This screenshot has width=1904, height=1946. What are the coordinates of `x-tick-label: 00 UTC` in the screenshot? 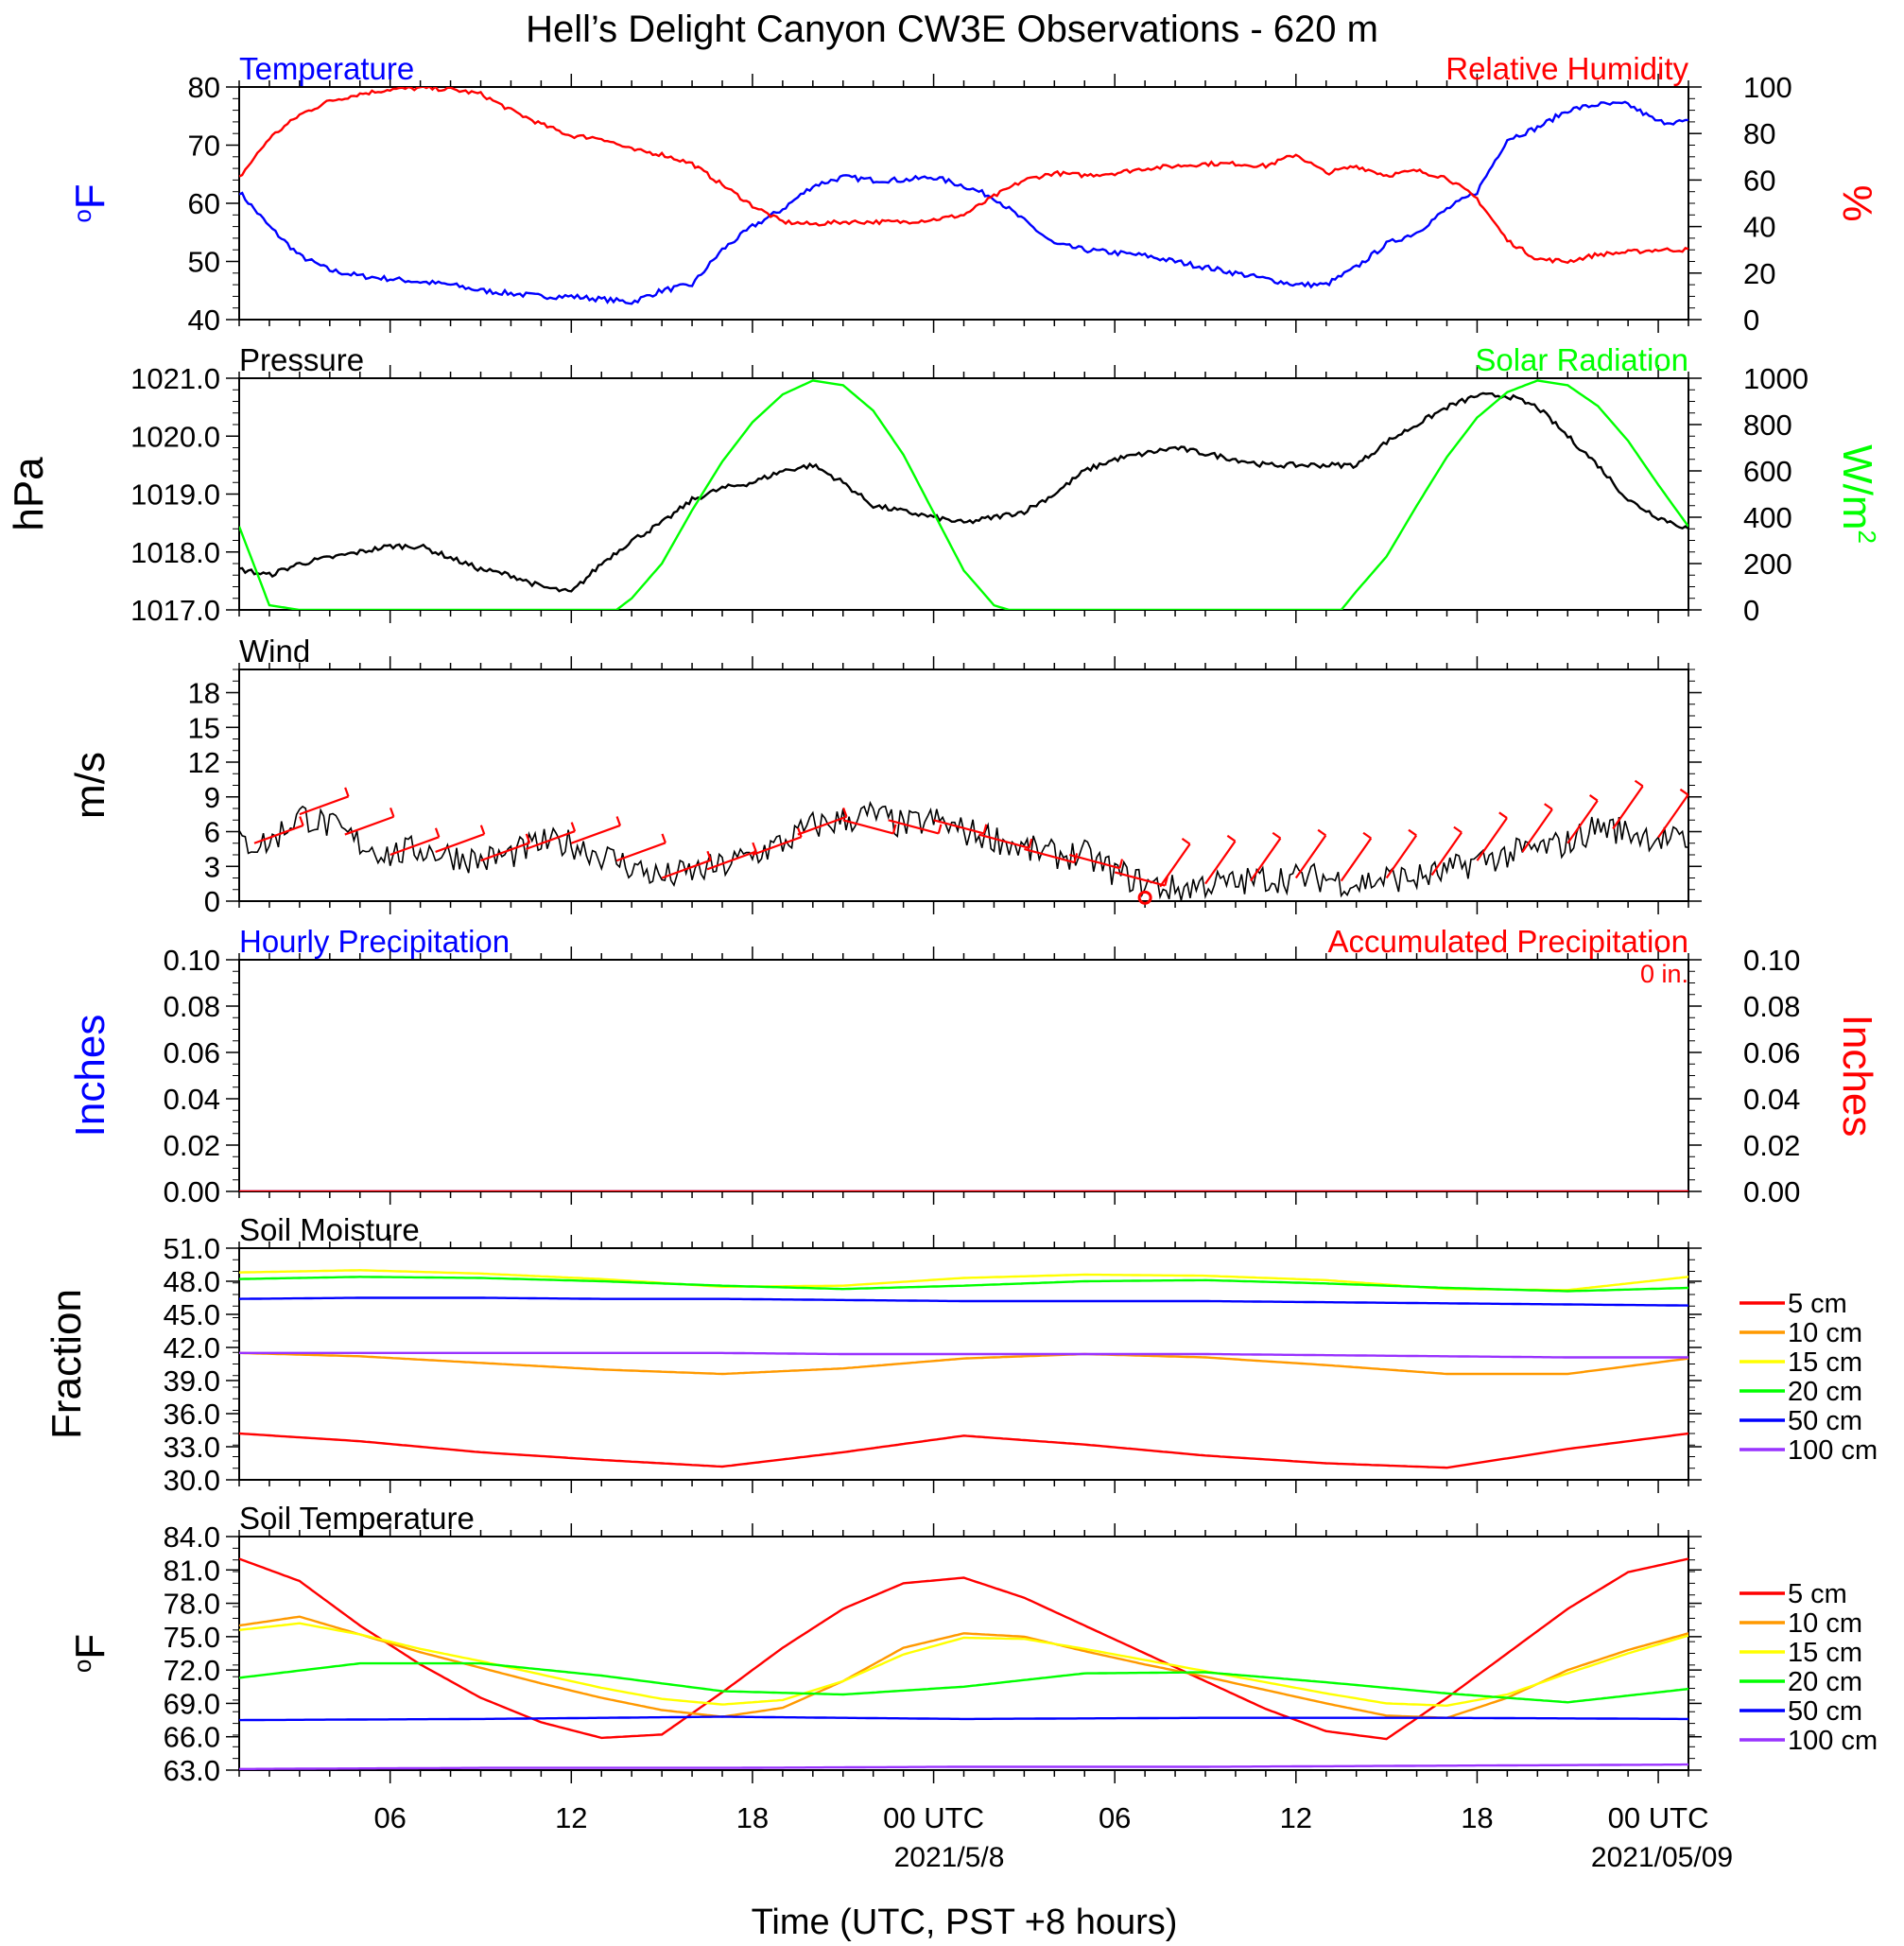 It's located at (1659, 1818).